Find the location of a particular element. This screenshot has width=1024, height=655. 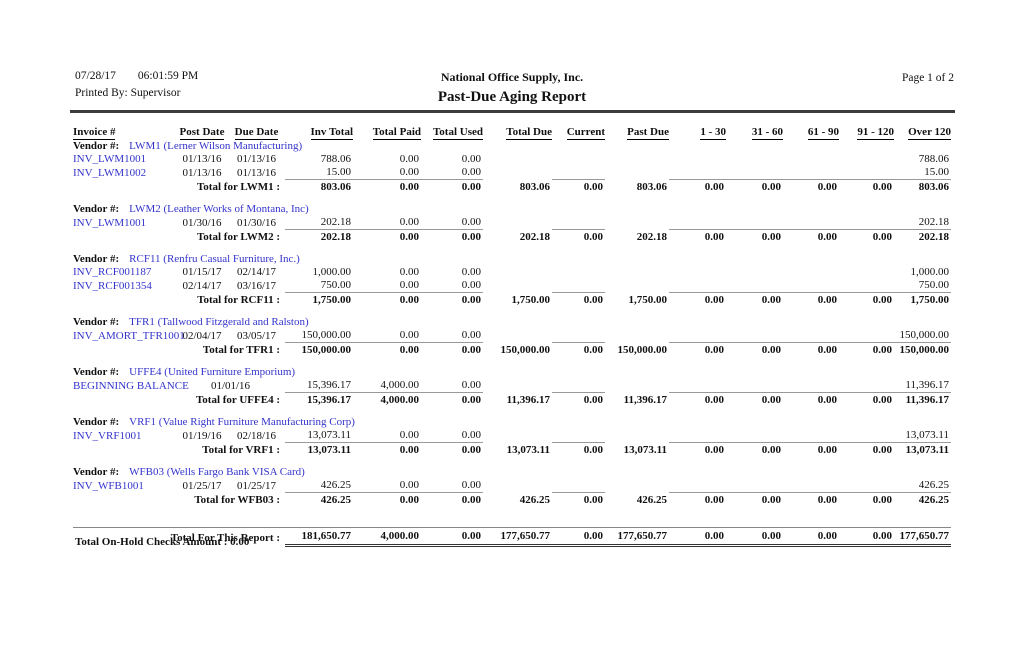

company-name: National Office Supply, Inc. is located at coordinates (512, 77).